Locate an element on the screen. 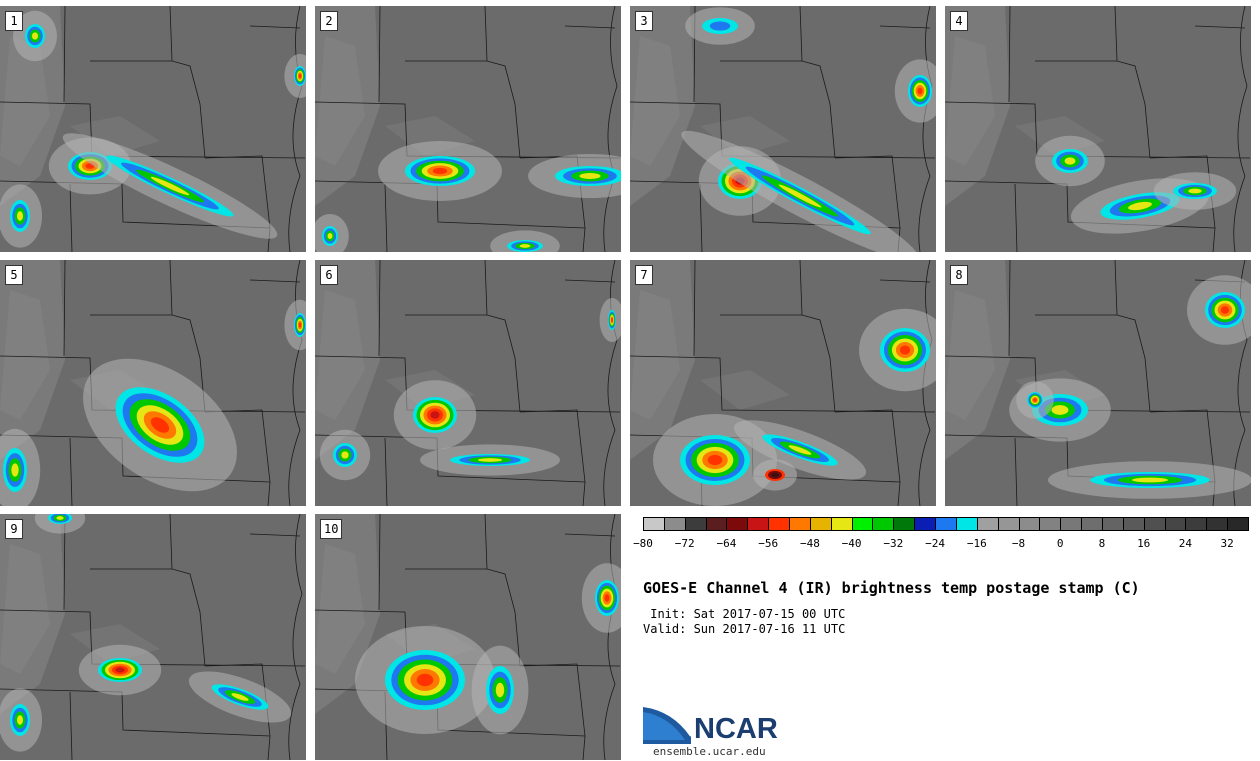  forecast-panel-4: 4 is located at coordinates (1098, 129).